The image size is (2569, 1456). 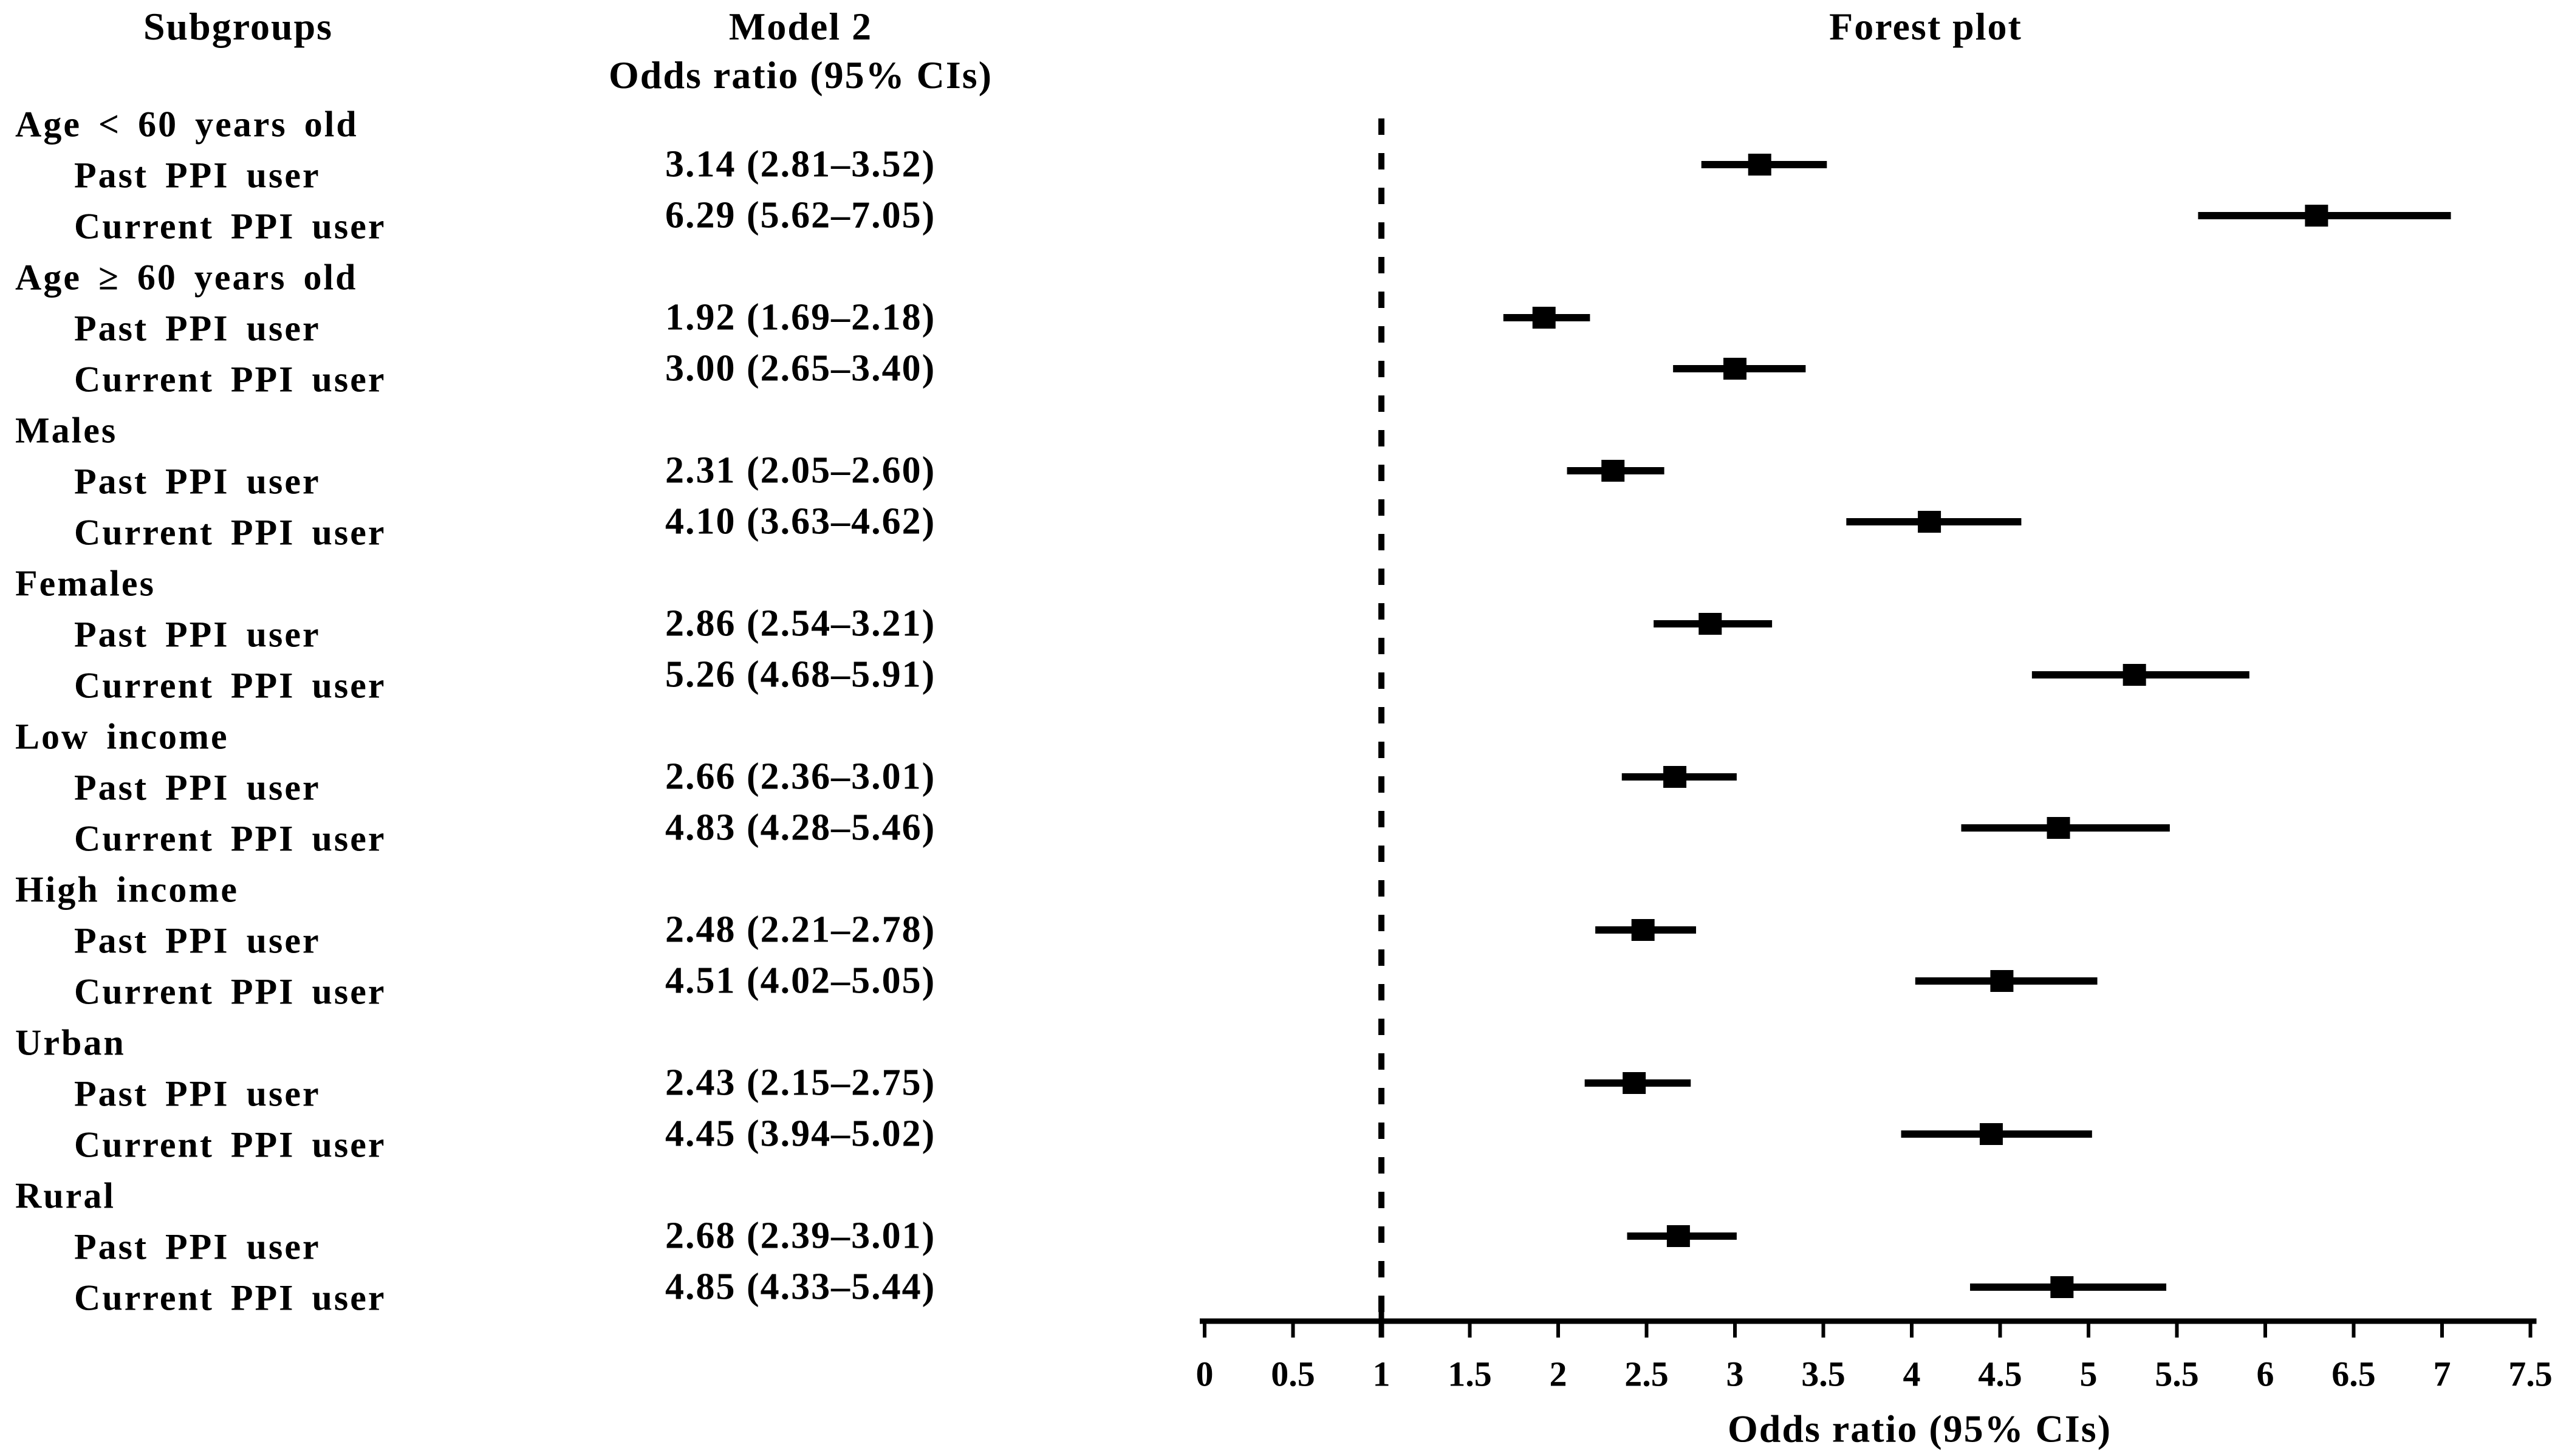 What do you see at coordinates (1912, 1374) in the screenshot?
I see `x-axis-tick-label: 4` at bounding box center [1912, 1374].